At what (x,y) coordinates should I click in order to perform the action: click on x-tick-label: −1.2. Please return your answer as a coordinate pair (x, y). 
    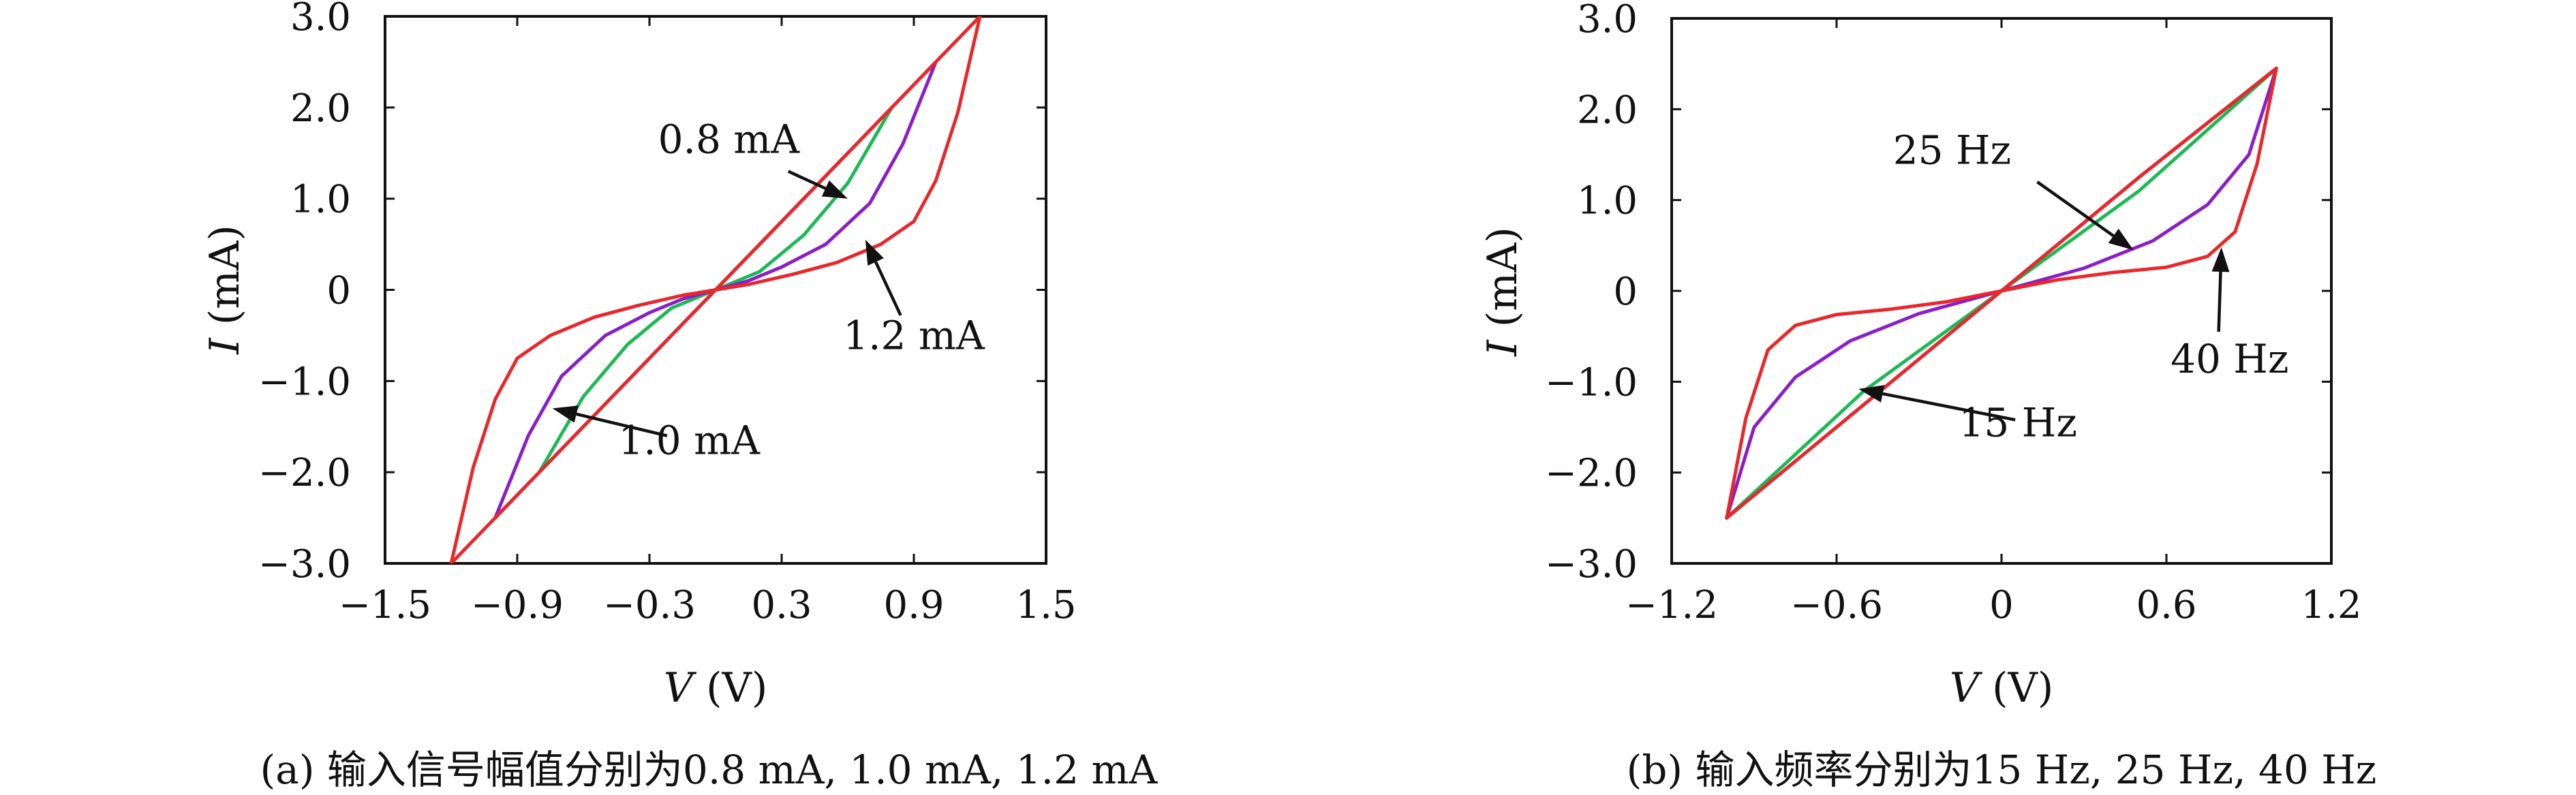
    Looking at the image, I should click on (1671, 605).